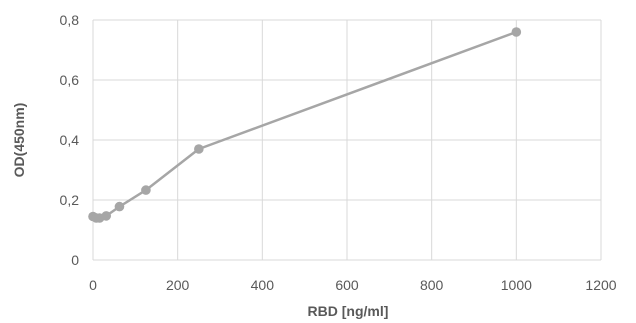 The width and height of the screenshot is (636, 323). I want to click on x-tick-label: 1200, so click(600, 285).